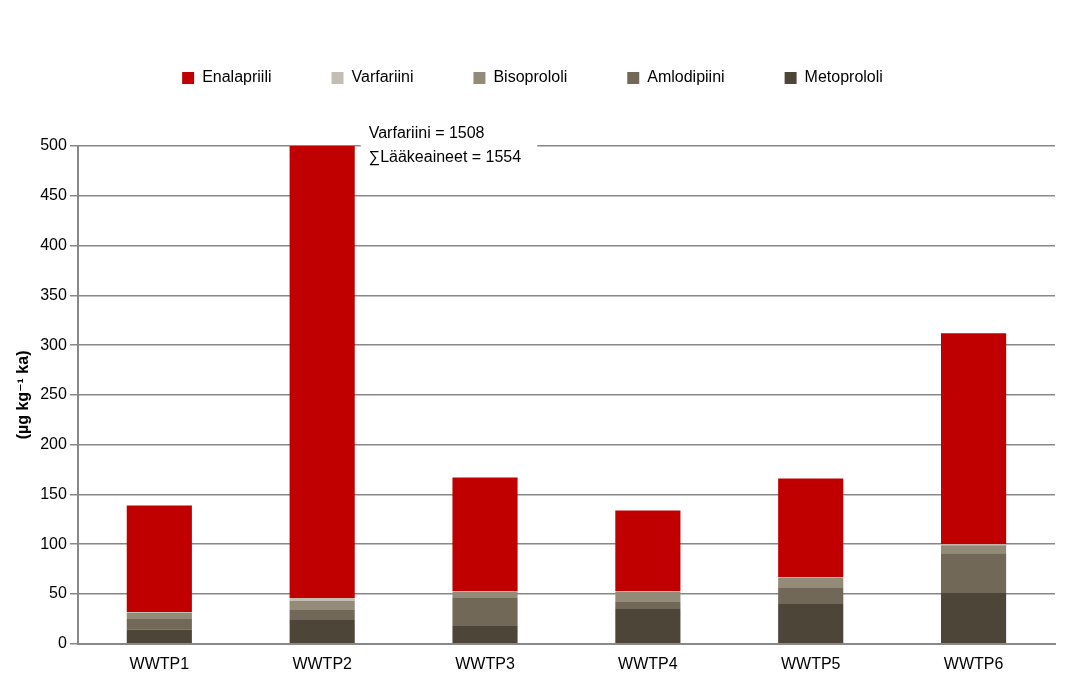 This screenshot has width=1065, height=682. Describe the element at coordinates (53, 244) in the screenshot. I see `y-tick-label: 400` at that location.